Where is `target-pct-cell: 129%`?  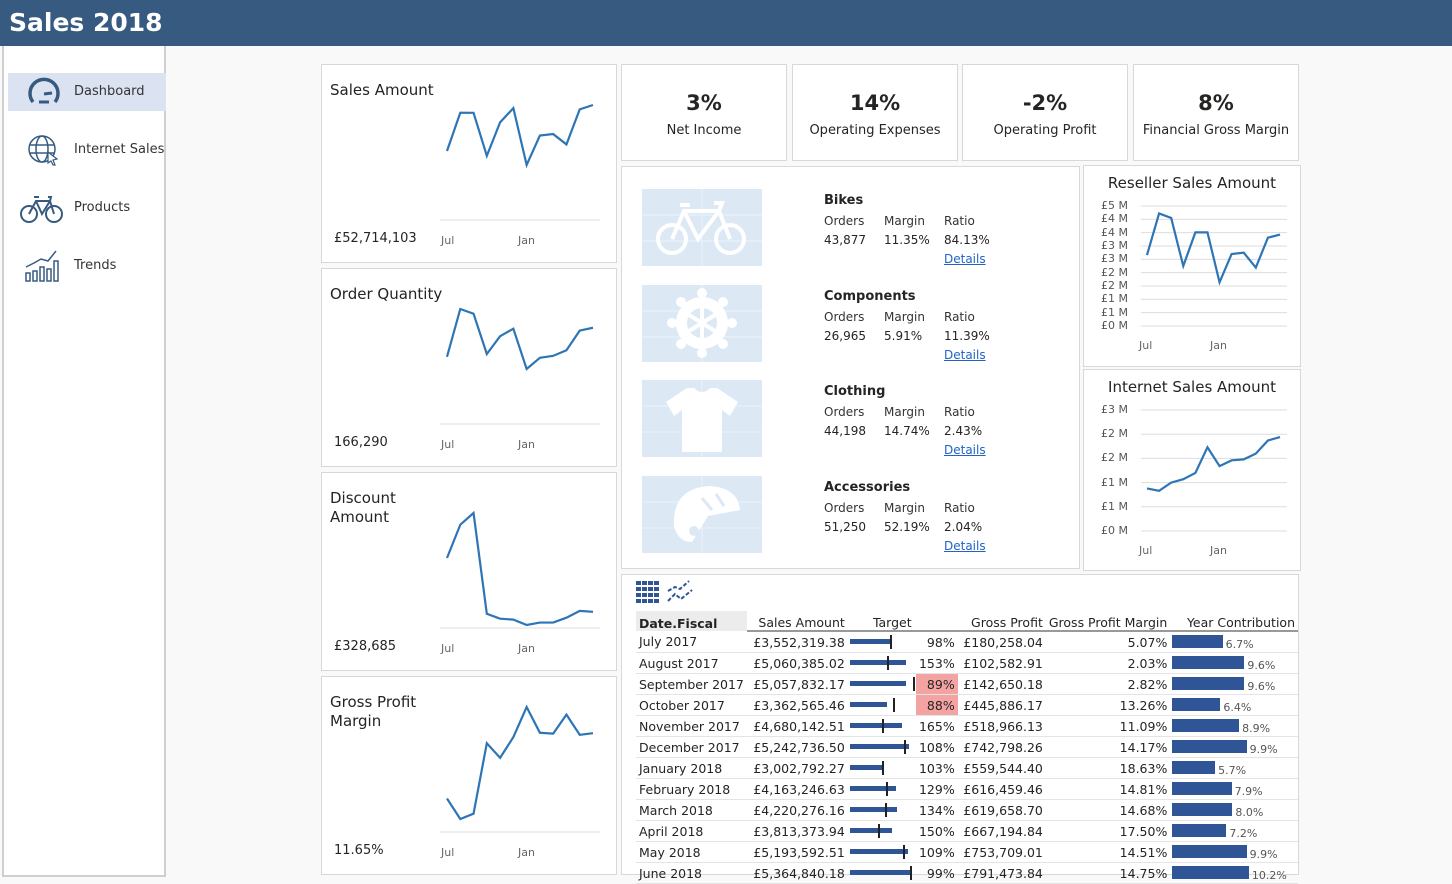 target-pct-cell: 129% is located at coordinates (936, 789).